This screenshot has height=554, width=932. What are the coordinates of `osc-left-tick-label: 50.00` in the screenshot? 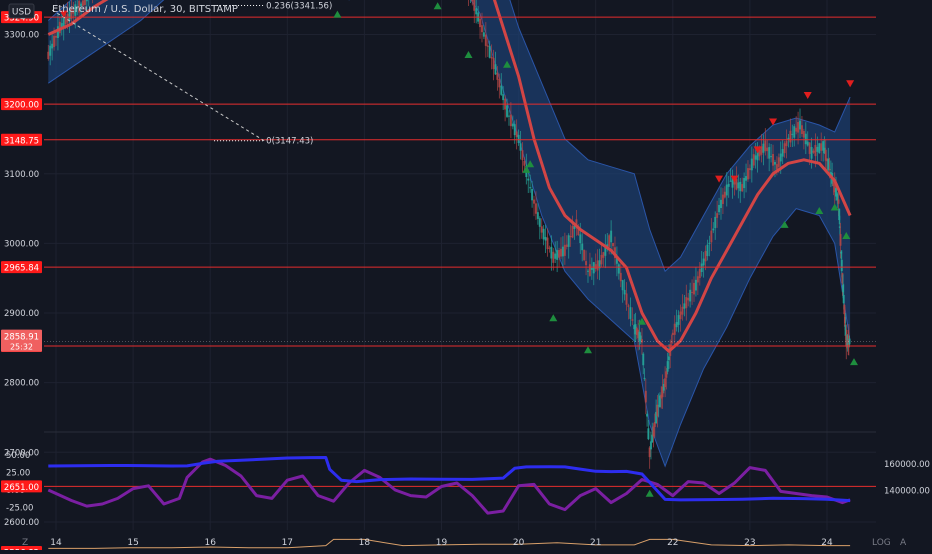 It's located at (18, 456).